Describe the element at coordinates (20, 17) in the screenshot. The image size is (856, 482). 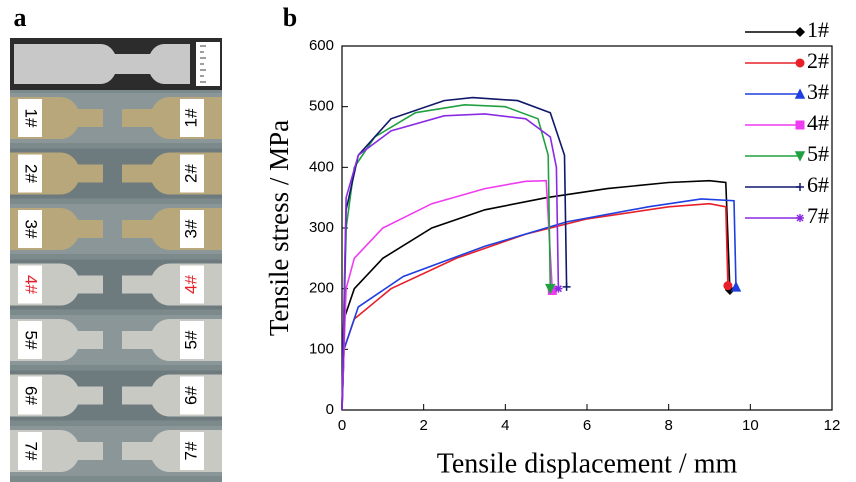
I see `panel-label: a` at that location.